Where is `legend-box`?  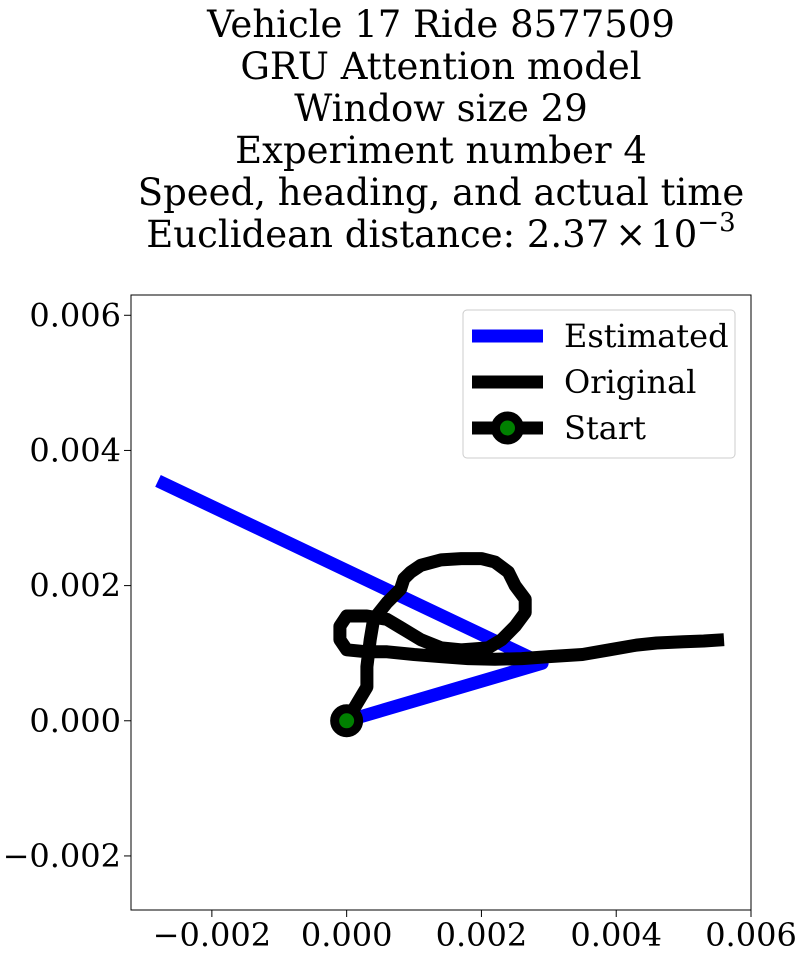 legend-box is located at coordinates (599, 384).